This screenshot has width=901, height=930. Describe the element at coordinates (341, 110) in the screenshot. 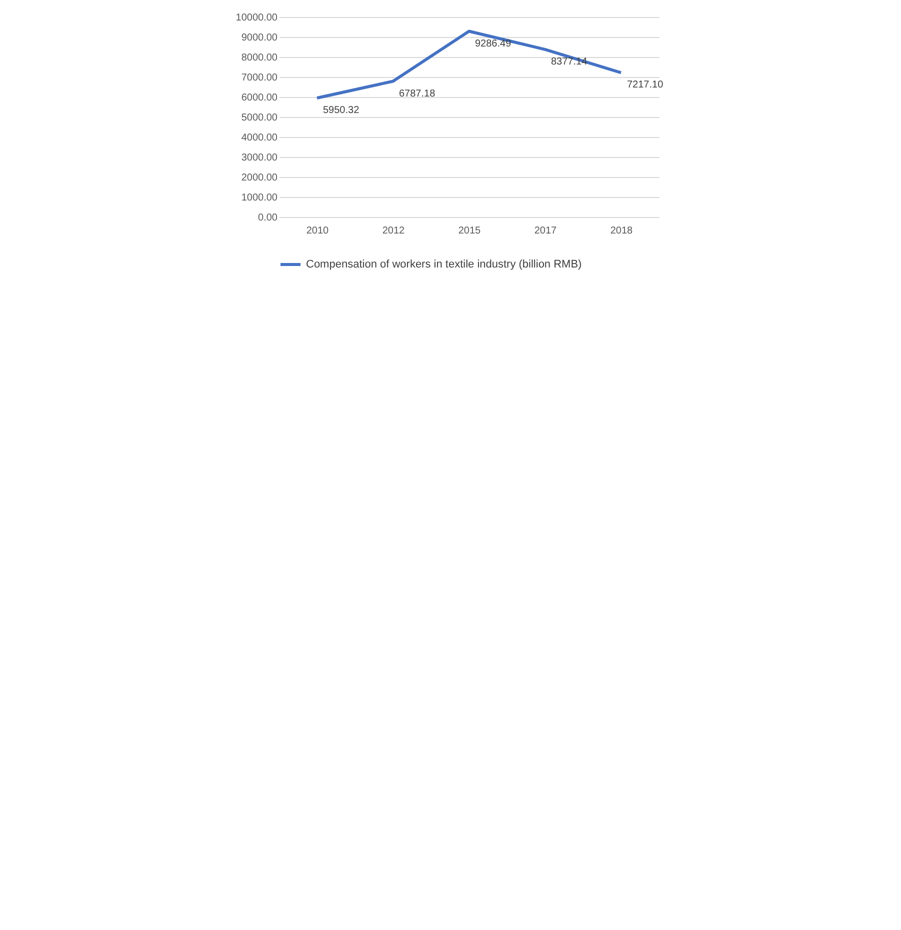

I see `data-label: 5950.32` at that location.